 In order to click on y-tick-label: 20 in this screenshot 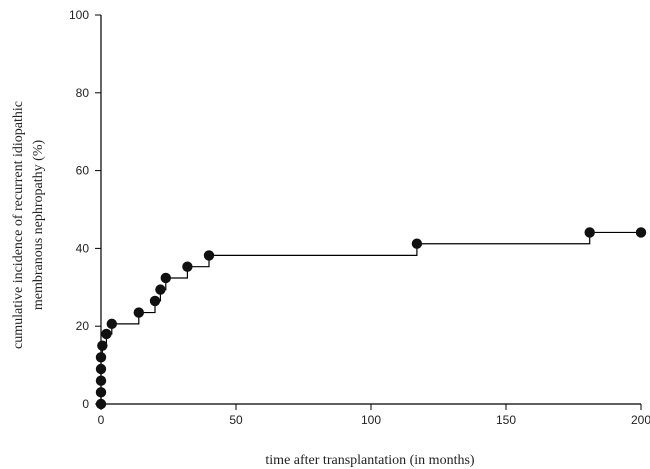, I will do `click(83, 326)`.